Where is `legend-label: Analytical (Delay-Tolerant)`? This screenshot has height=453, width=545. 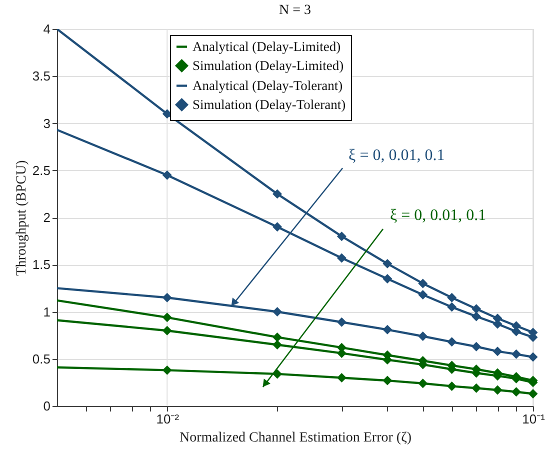 legend-label: Analytical (Delay-Tolerant) is located at coordinates (267, 85).